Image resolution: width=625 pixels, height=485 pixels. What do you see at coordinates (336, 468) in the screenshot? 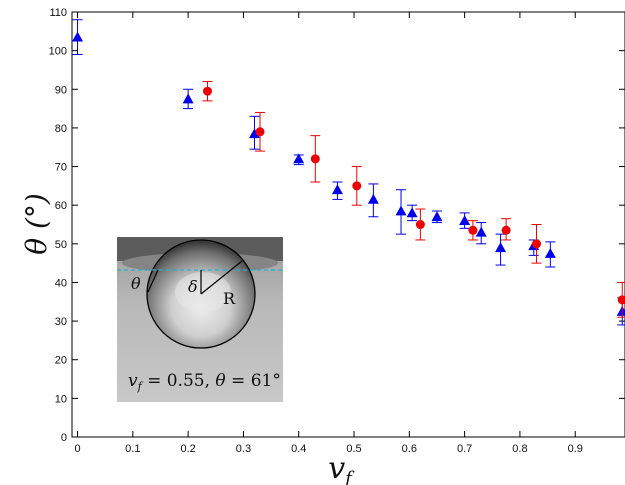
I see `x-axis-label-main: v` at bounding box center [336, 468].